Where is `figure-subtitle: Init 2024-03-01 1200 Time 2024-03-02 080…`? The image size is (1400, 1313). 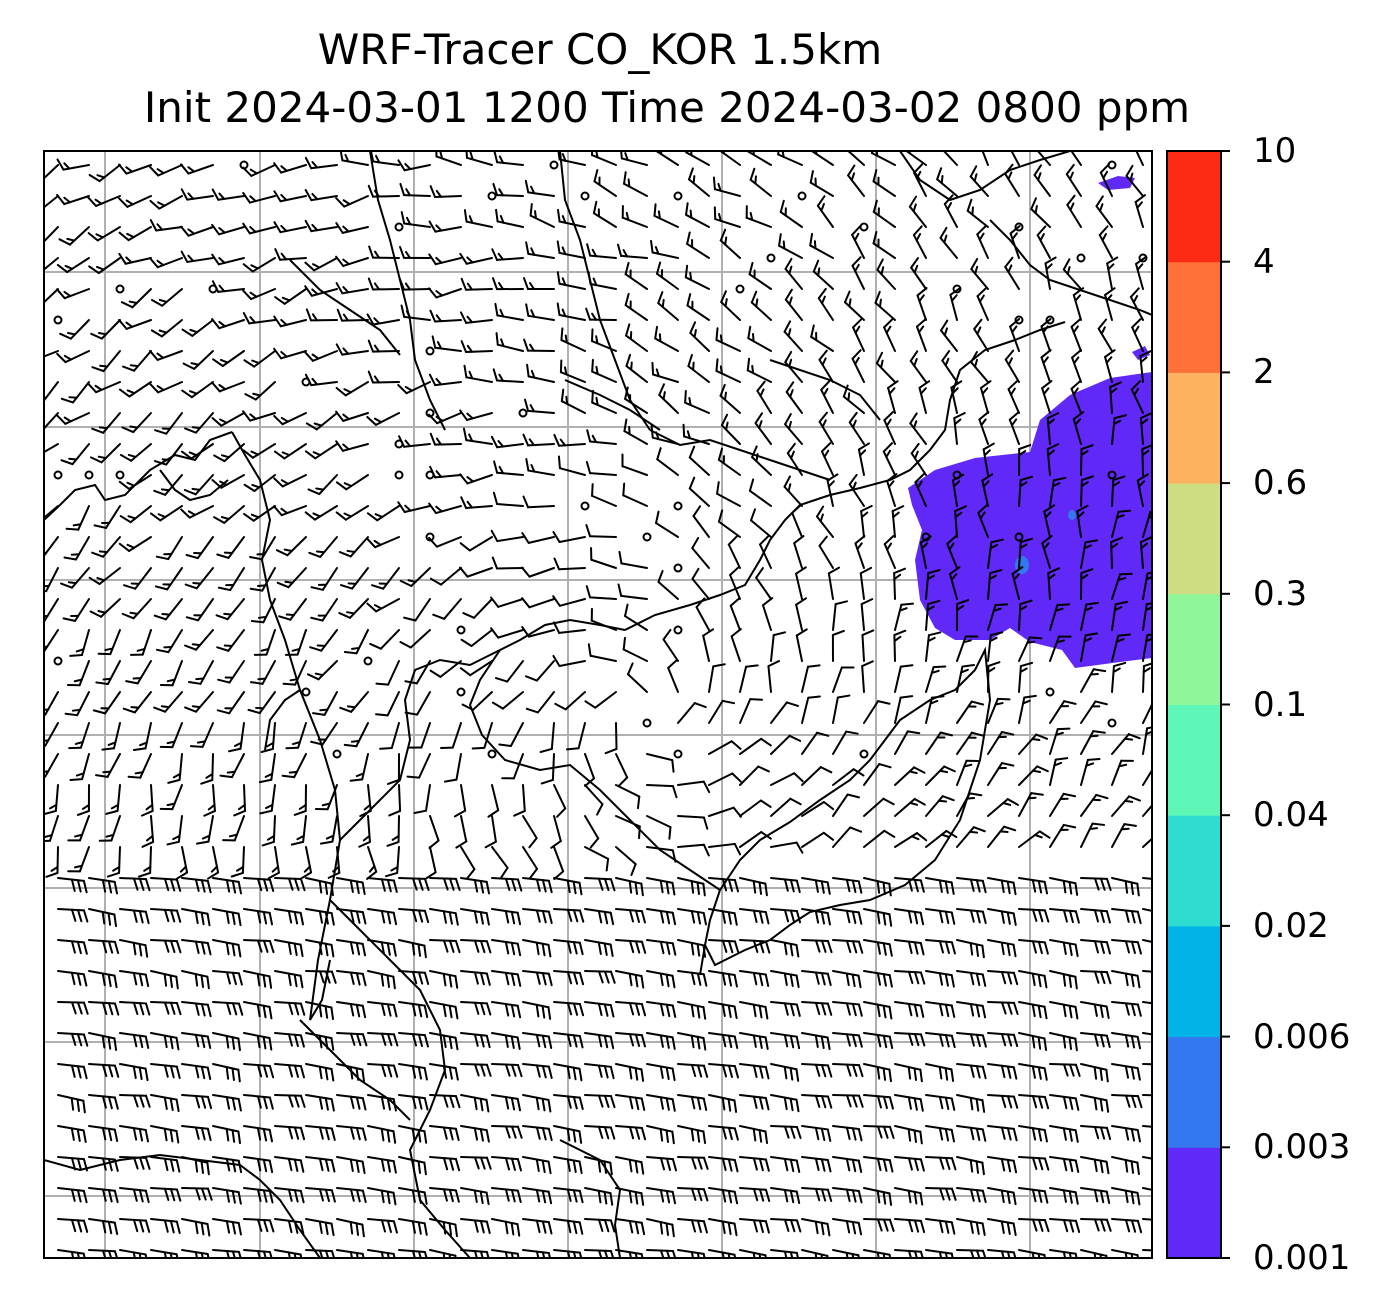
figure-subtitle: Init 2024-03-01 1200 Time 2024-03-02 080… is located at coordinates (667, 107).